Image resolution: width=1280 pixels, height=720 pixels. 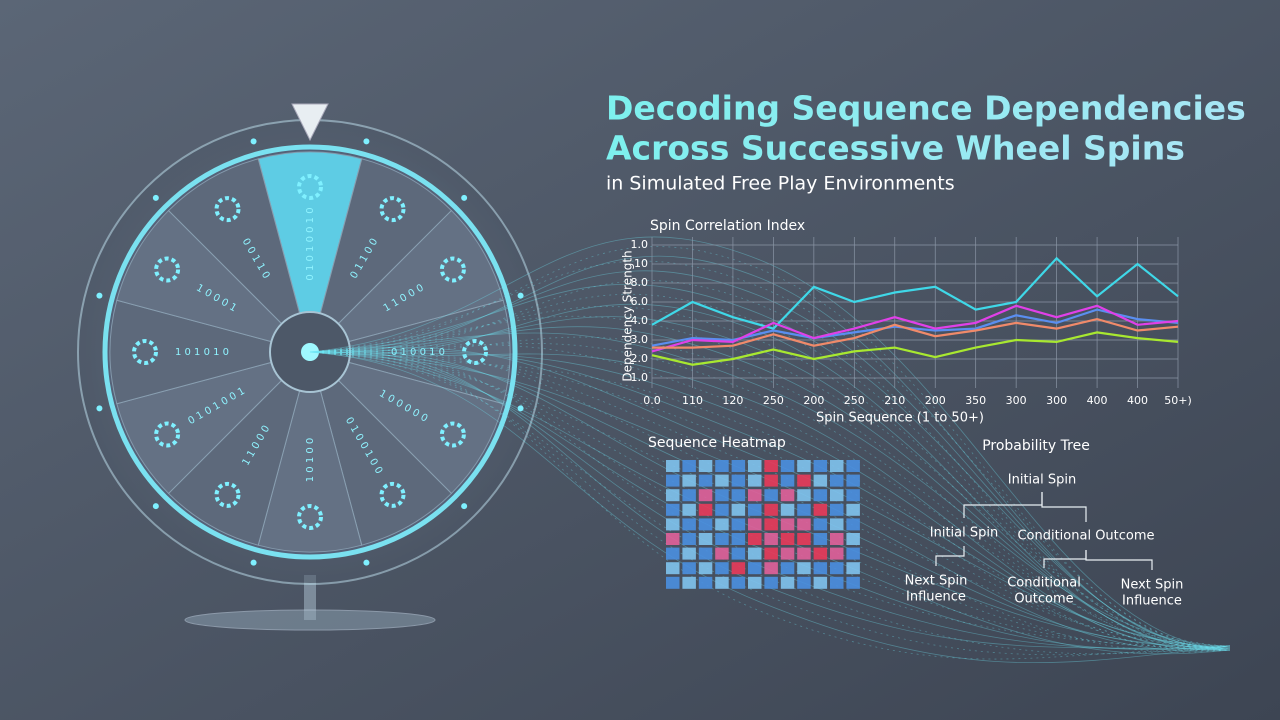 I want to click on x-tick-label: 250, so click(x=773, y=400).